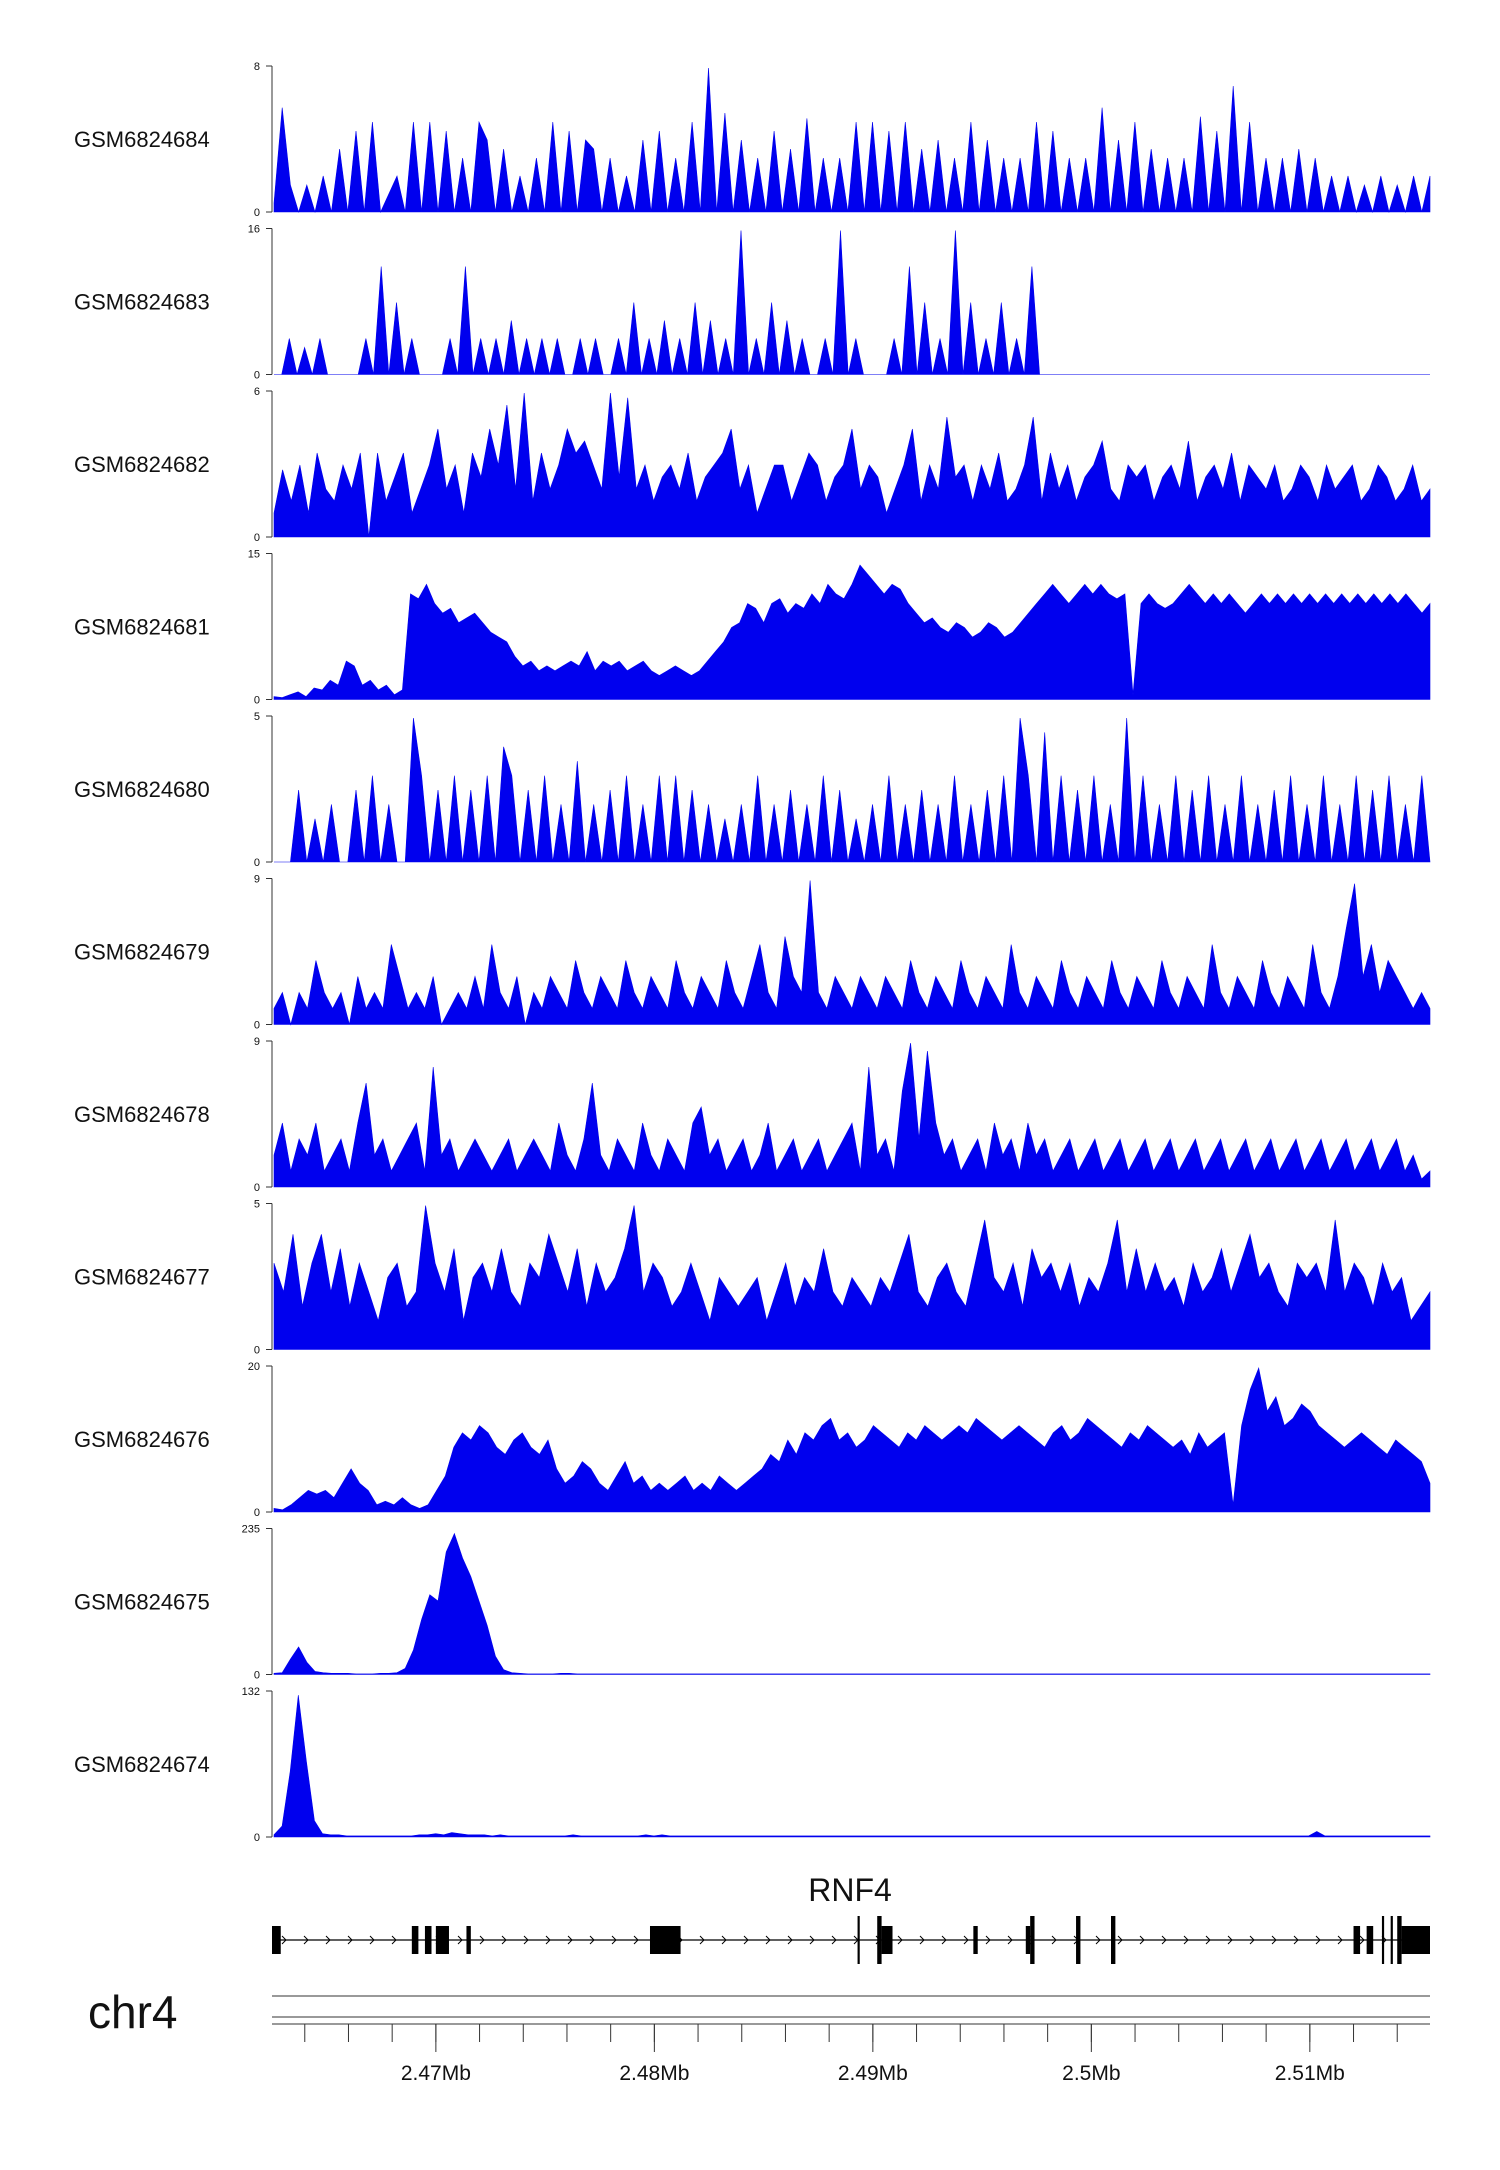 This screenshot has height=2170, width=1500. I want to click on track-GSM6824681: GSM6824681 15 0, so click(752, 628).